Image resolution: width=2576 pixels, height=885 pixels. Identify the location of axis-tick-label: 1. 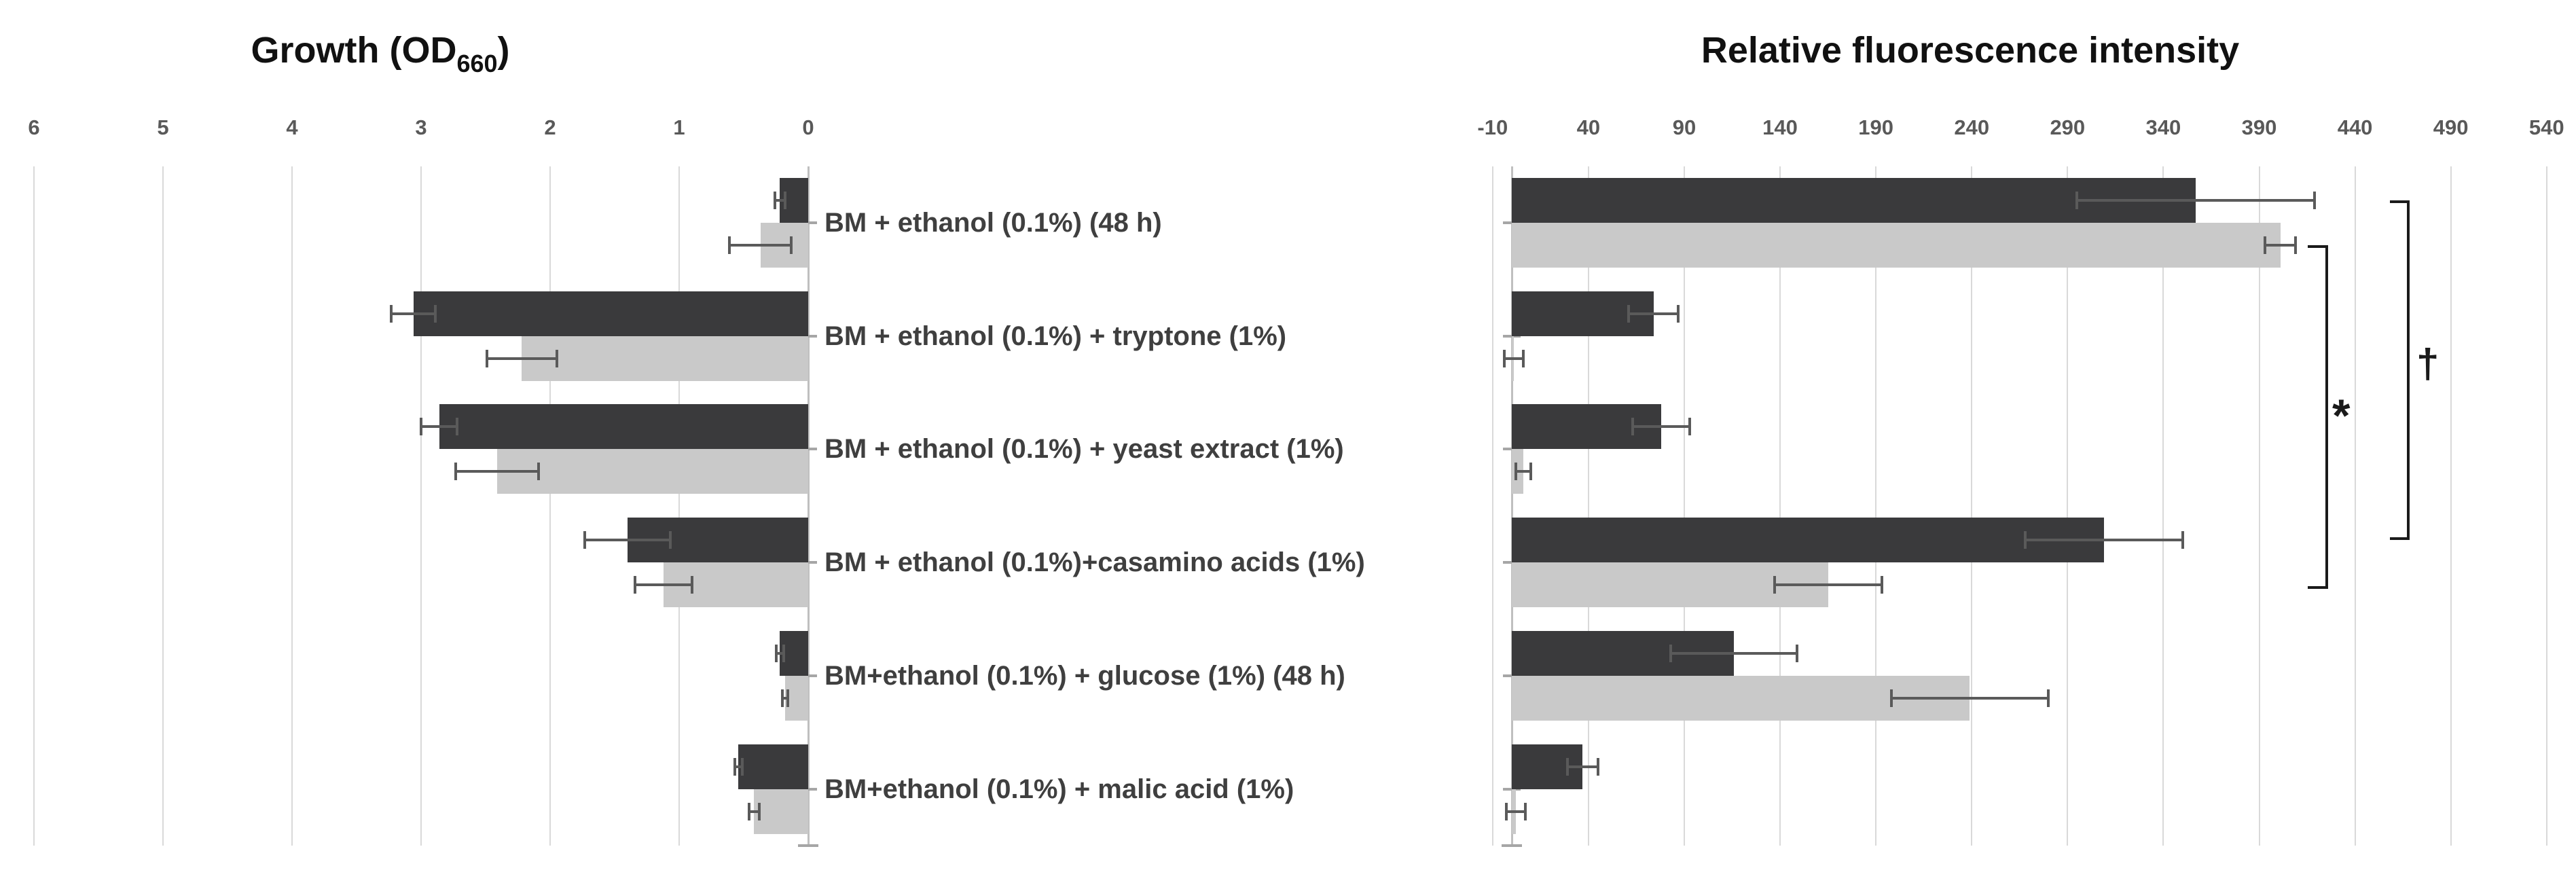
(679, 127).